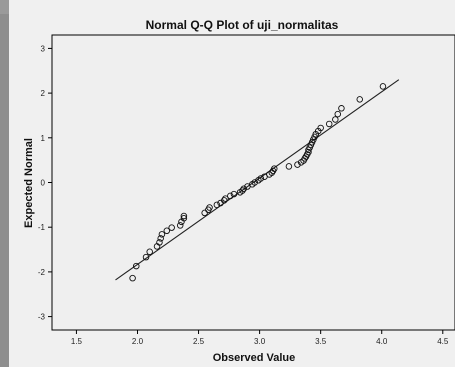  I want to click on chart-title: Normal Q-Q Plot of uji_normalitas, so click(242, 25).